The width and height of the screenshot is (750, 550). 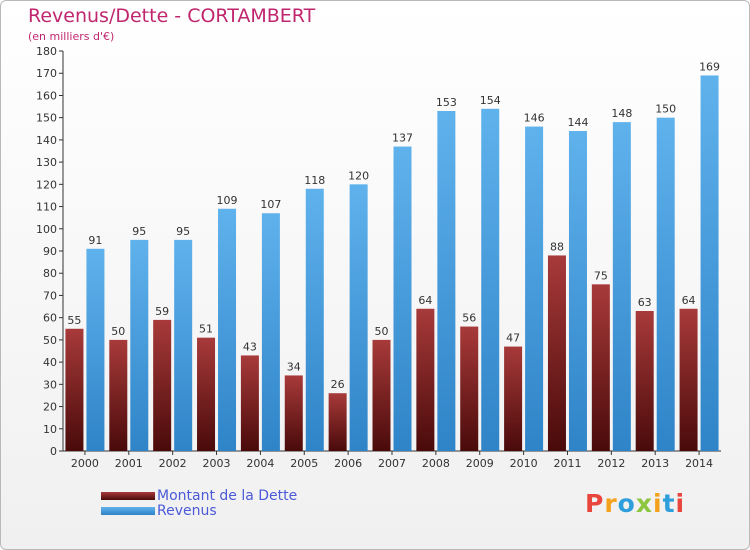 I want to click on x-tick-label: 2000, so click(x=85, y=463).